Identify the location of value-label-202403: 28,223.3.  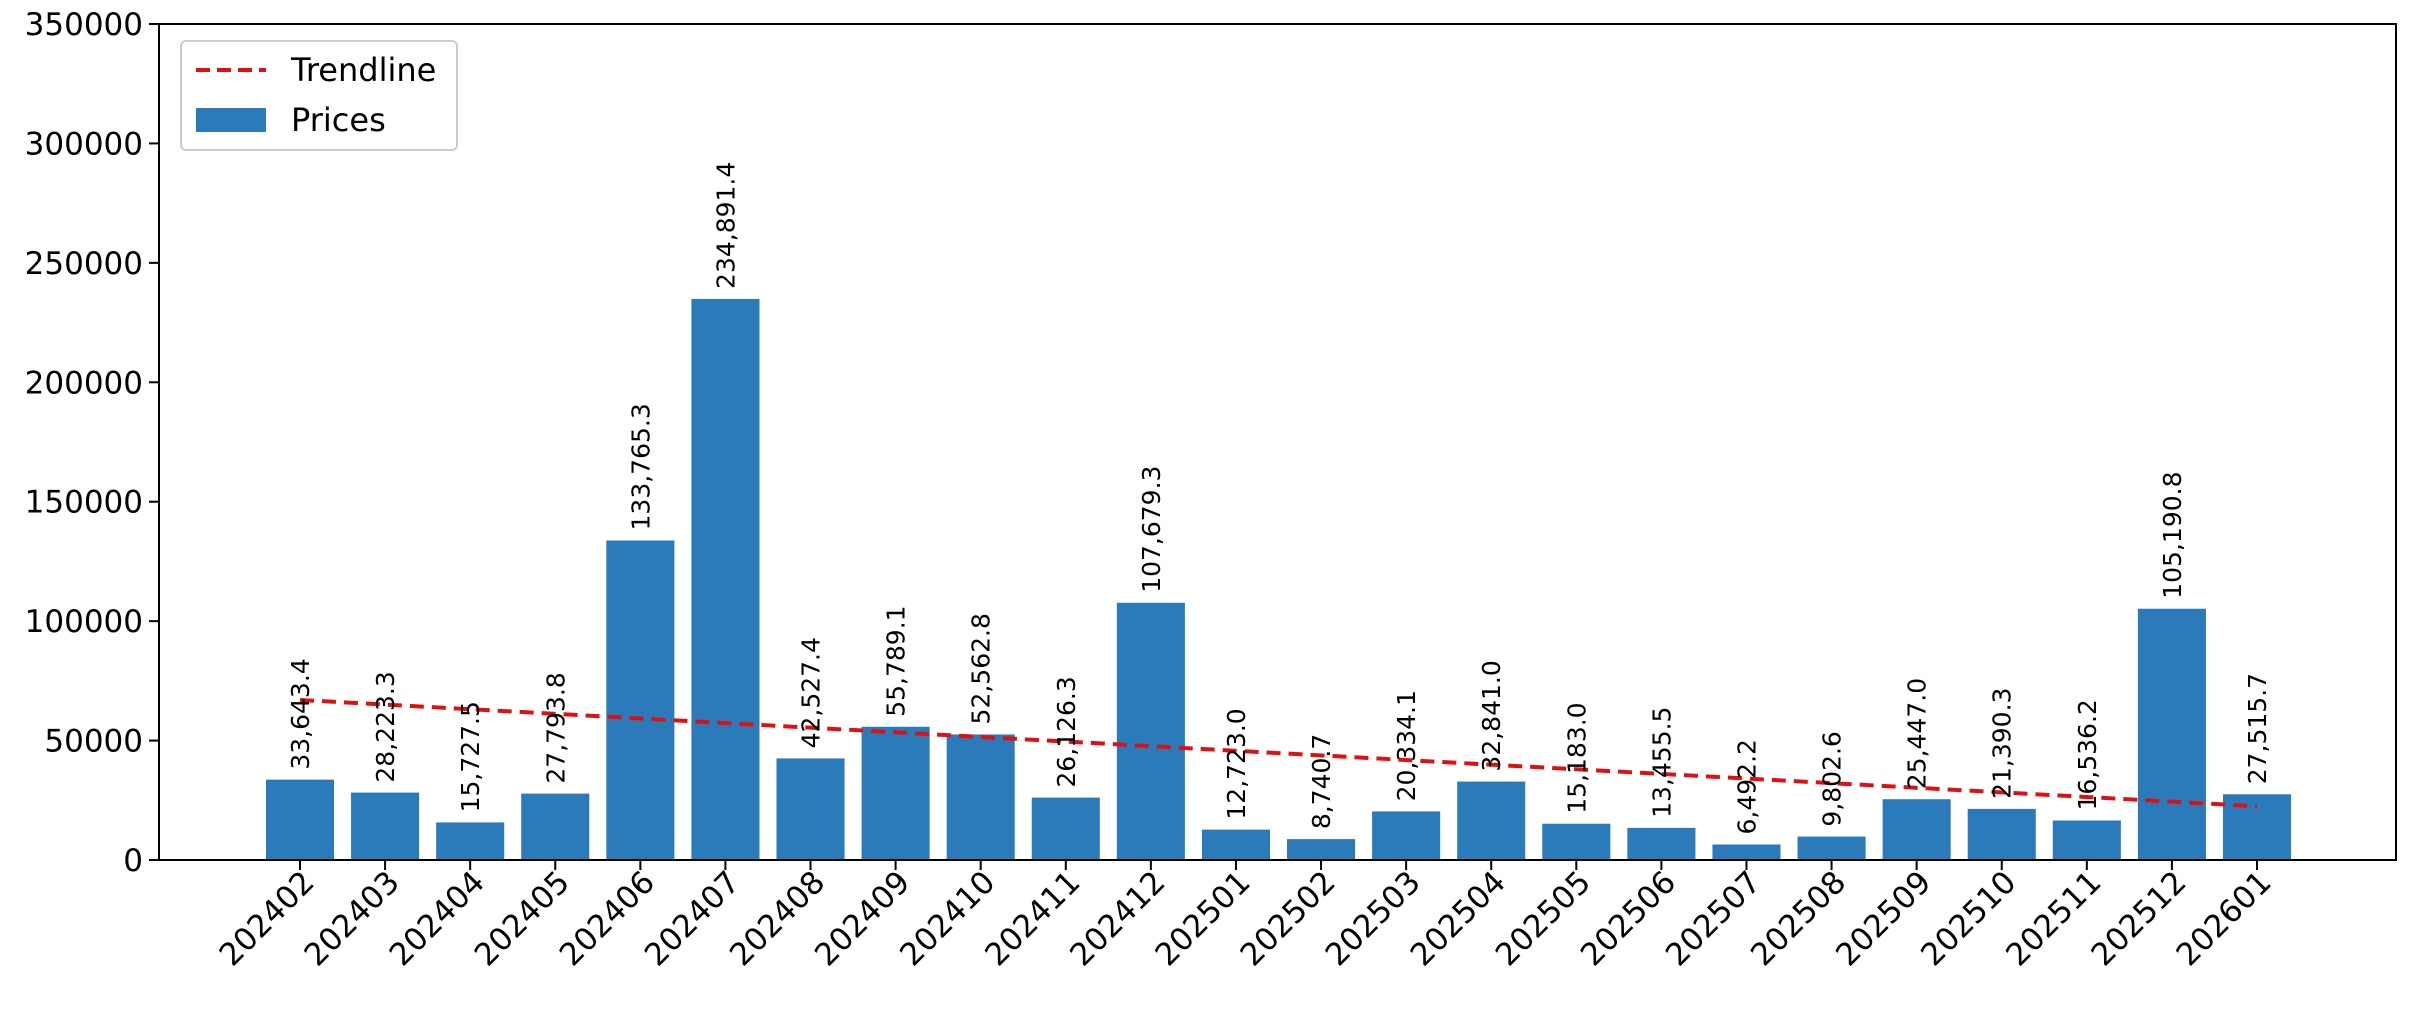
(385, 726).